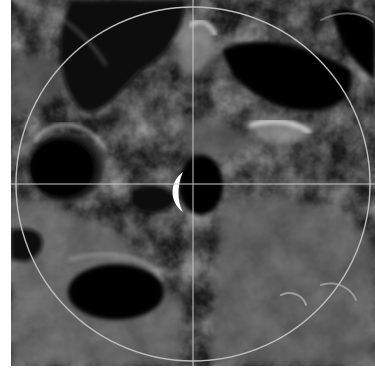  Describe the element at coordinates (177, 192) in the screenshot. I see `central-crescent-highlight` at that location.